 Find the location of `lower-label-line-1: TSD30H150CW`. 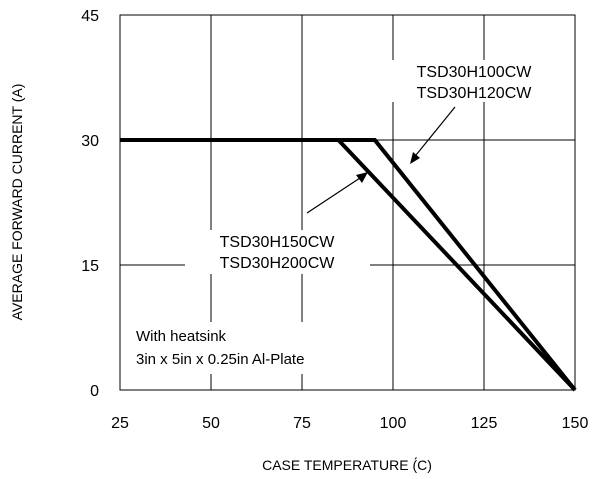

lower-label-line-1: TSD30H150CW is located at coordinates (278, 242).